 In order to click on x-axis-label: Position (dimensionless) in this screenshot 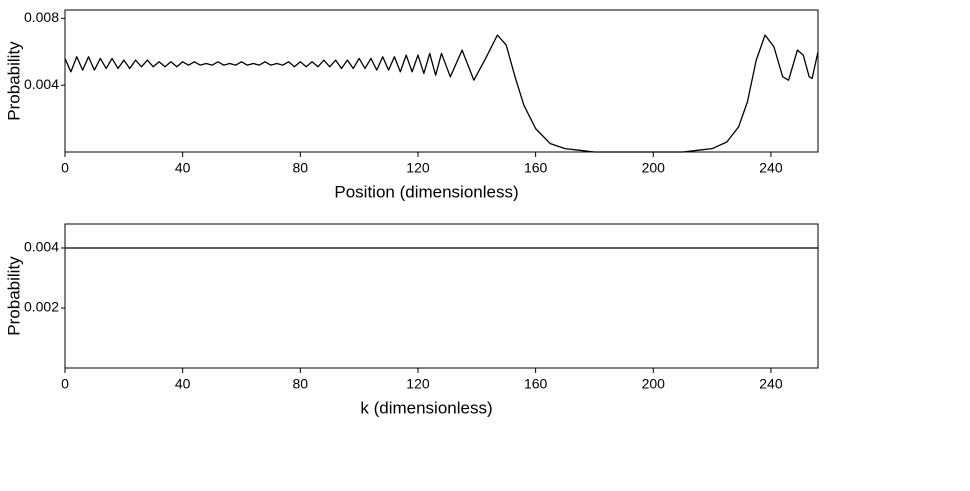, I will do `click(426, 191)`.